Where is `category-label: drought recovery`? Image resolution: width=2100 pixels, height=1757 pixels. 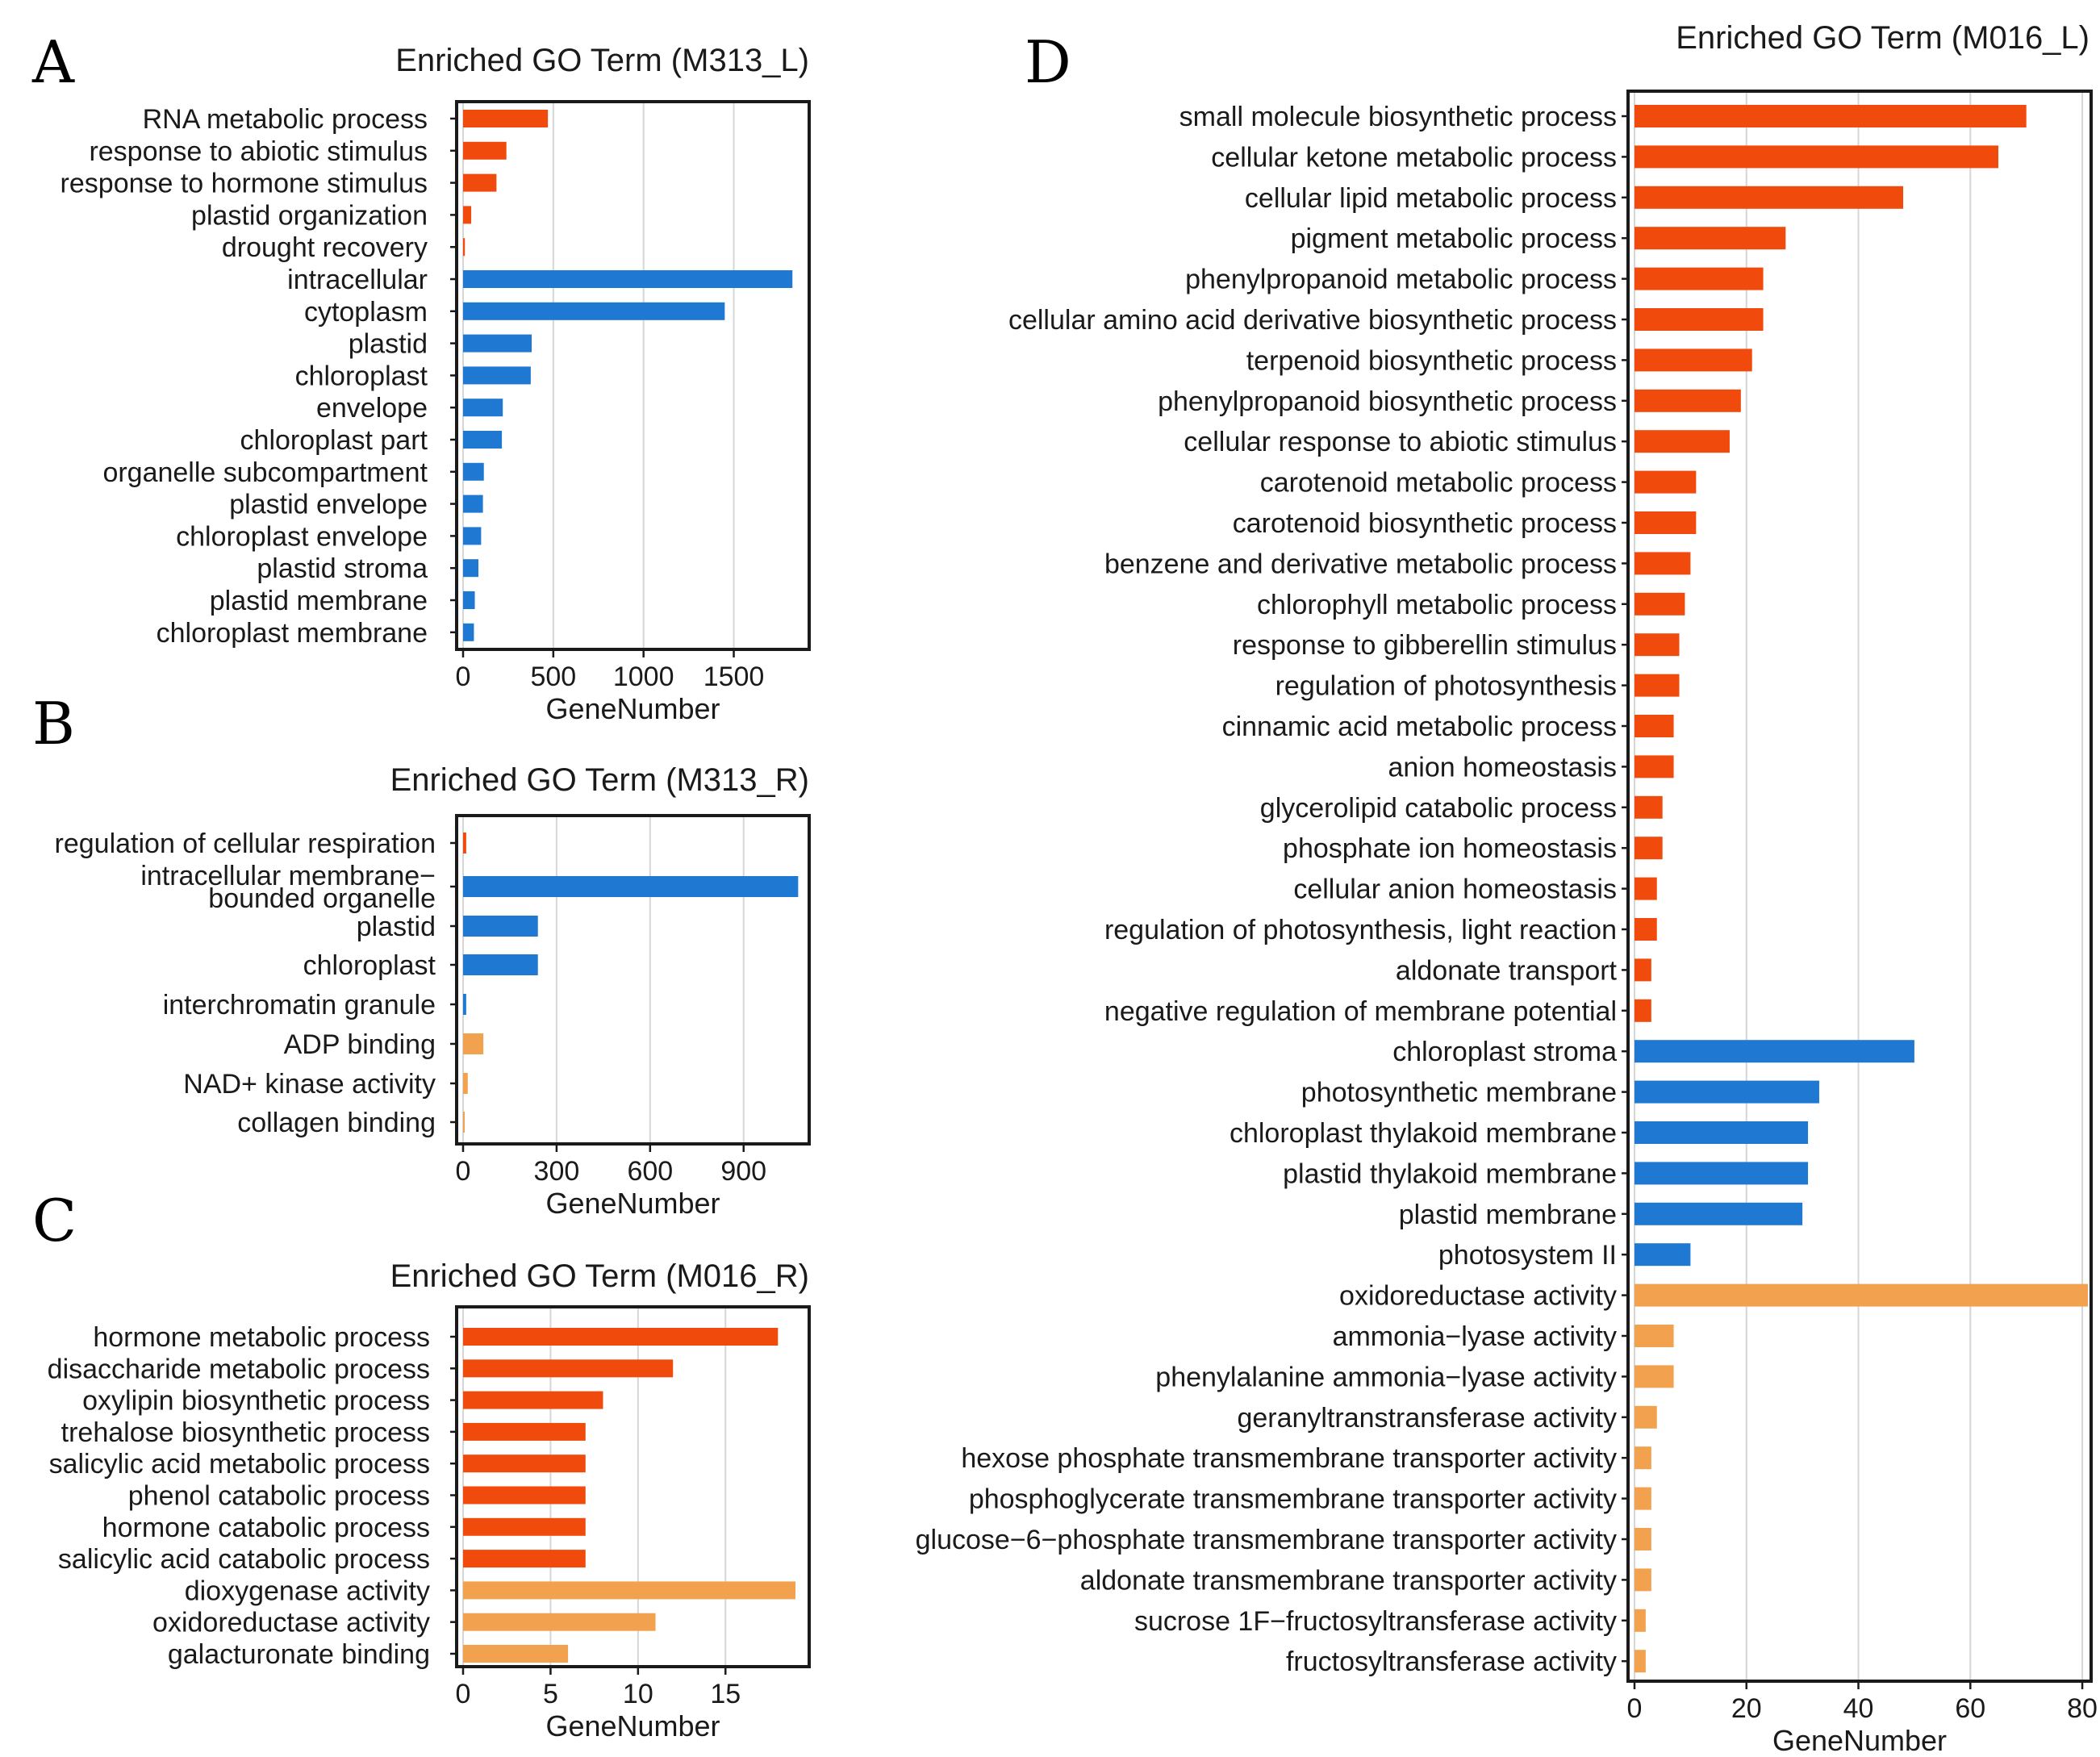
category-label: drought recovery is located at coordinates (325, 247).